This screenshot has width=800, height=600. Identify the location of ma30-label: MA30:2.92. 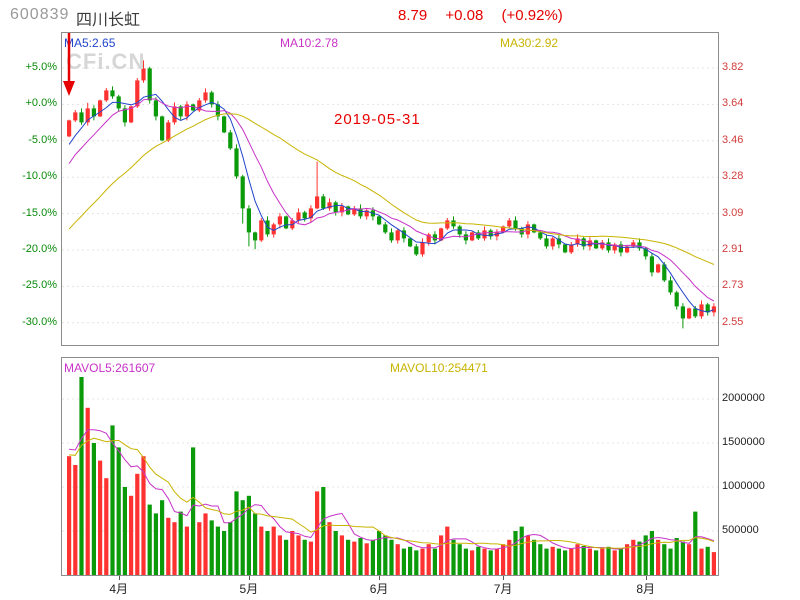
(529, 43).